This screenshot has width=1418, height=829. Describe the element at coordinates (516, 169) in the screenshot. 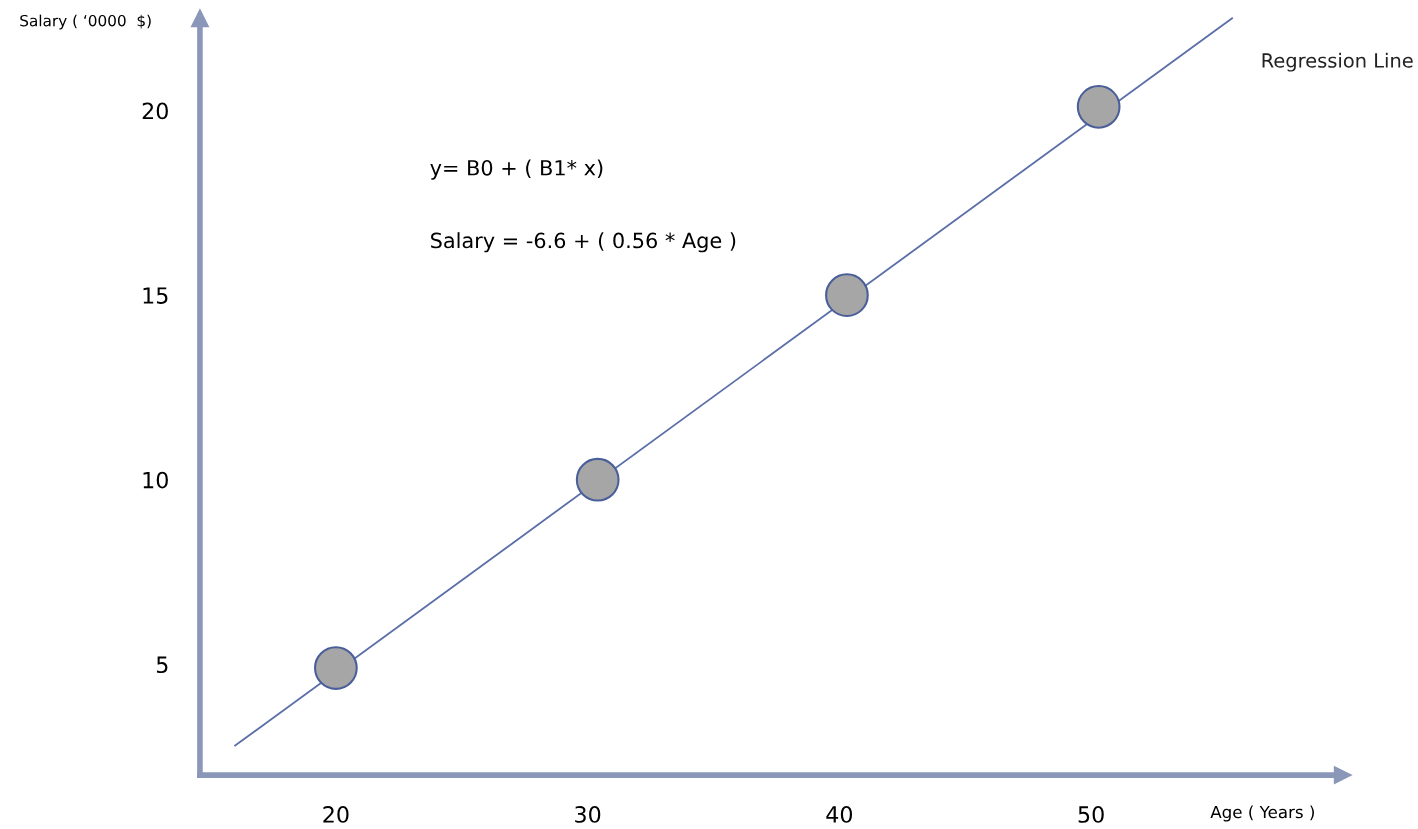

I see `annotation: y= B0 + ( B1* x)` at that location.